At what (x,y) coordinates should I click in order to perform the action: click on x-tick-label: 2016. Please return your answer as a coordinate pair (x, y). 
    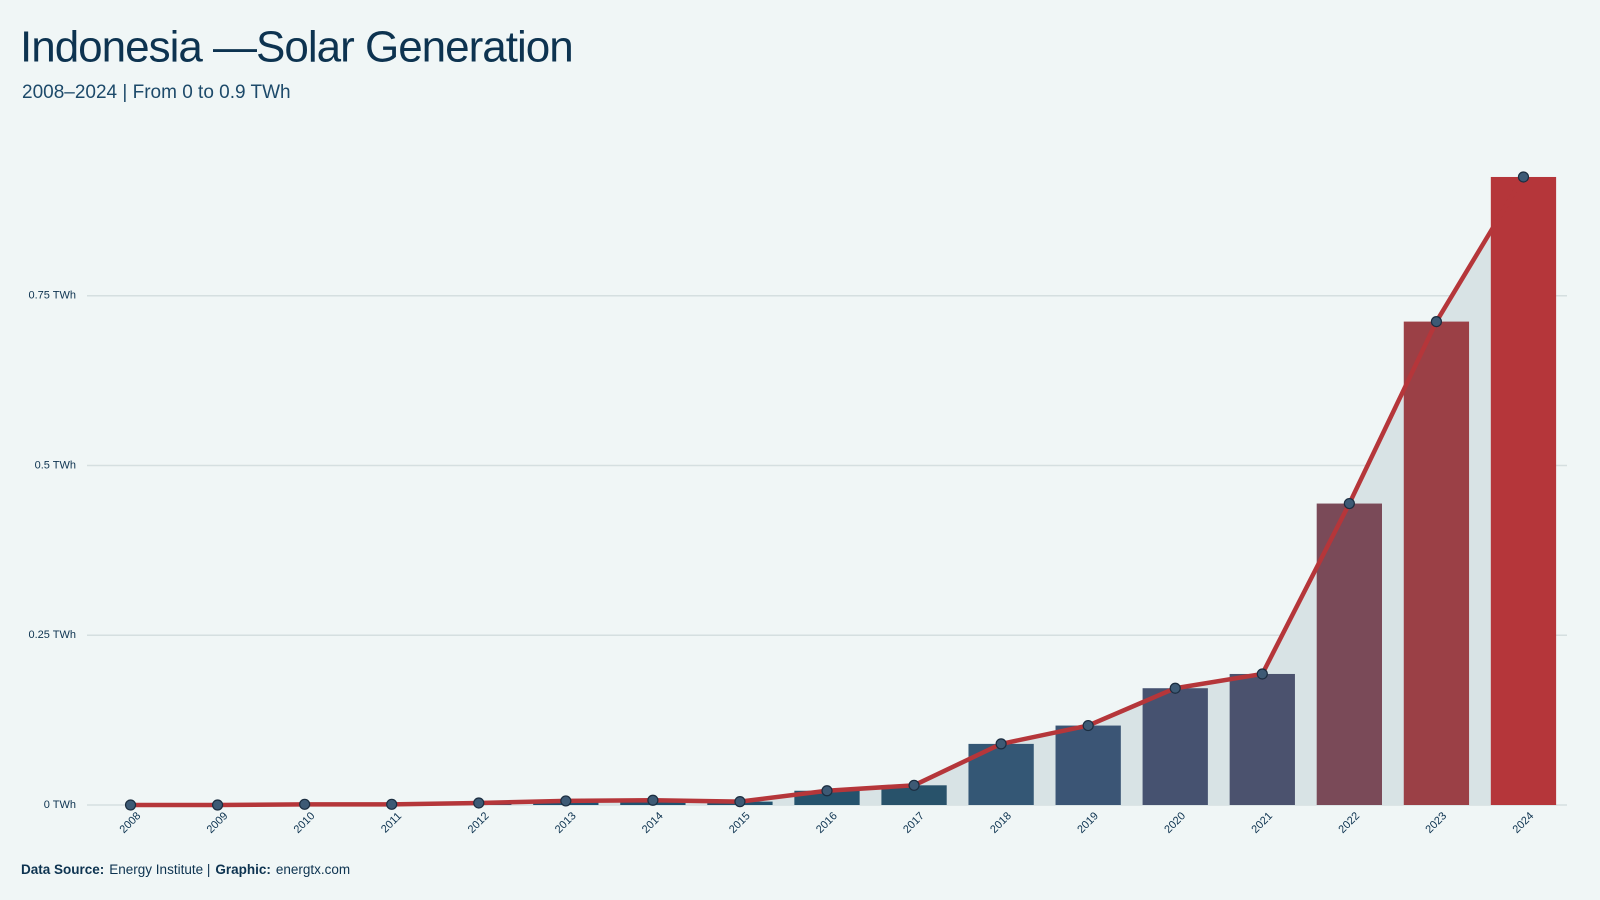
    Looking at the image, I should click on (827, 823).